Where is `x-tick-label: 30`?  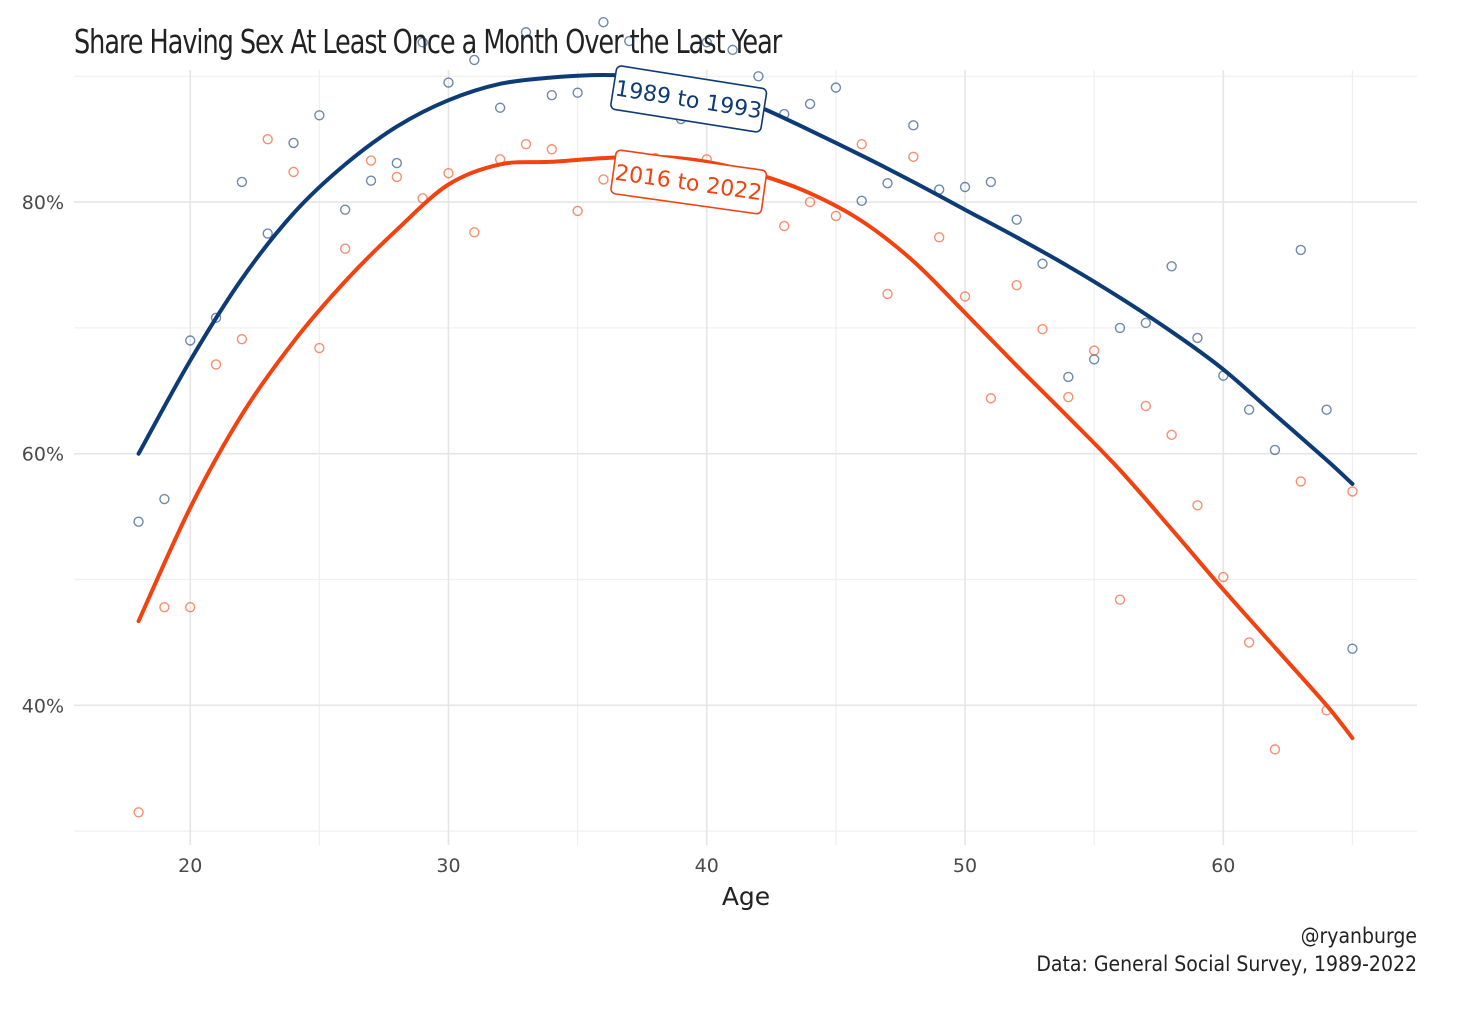
x-tick-label: 30 is located at coordinates (448, 866).